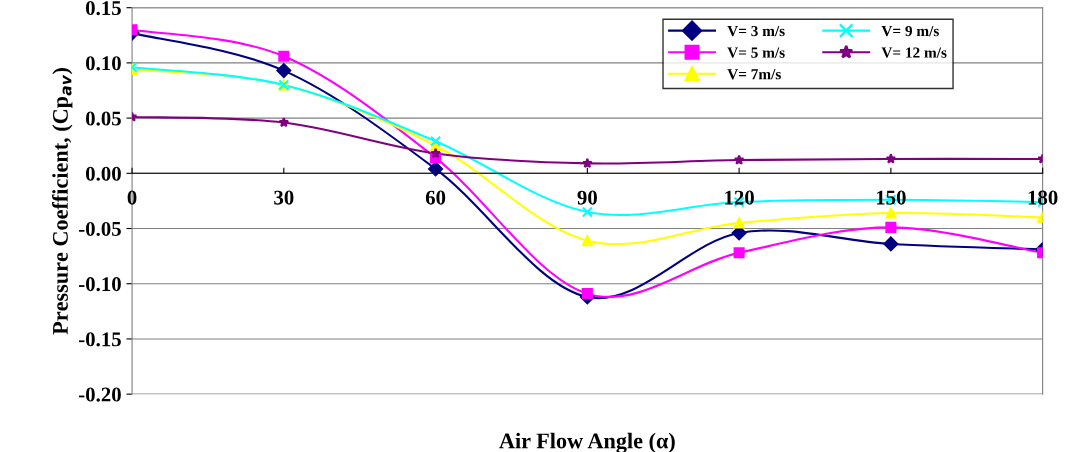  Describe the element at coordinates (756, 52) in the screenshot. I see `legend-label: V= 5 m/s` at that location.